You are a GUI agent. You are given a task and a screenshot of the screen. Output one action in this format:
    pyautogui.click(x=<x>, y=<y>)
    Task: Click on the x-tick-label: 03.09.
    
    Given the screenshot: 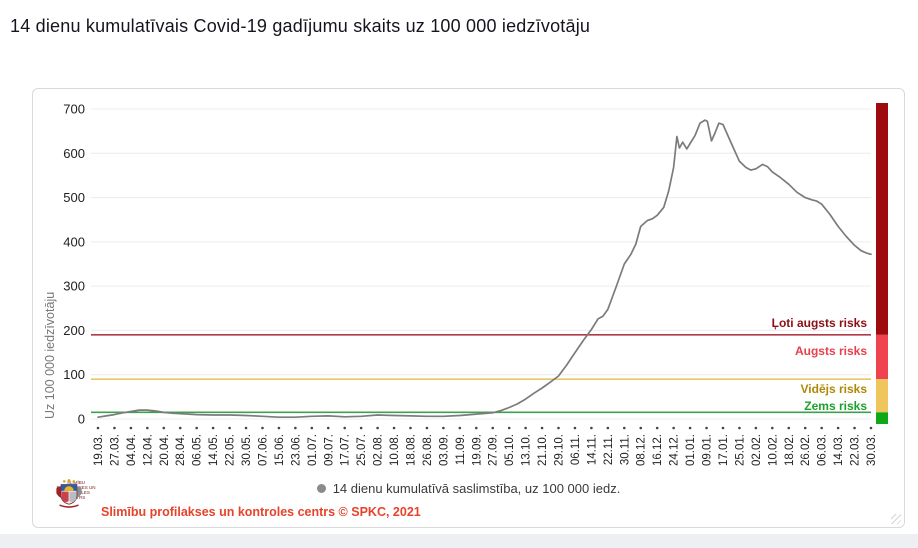 What is the action you would take?
    pyautogui.click(x=444, y=450)
    